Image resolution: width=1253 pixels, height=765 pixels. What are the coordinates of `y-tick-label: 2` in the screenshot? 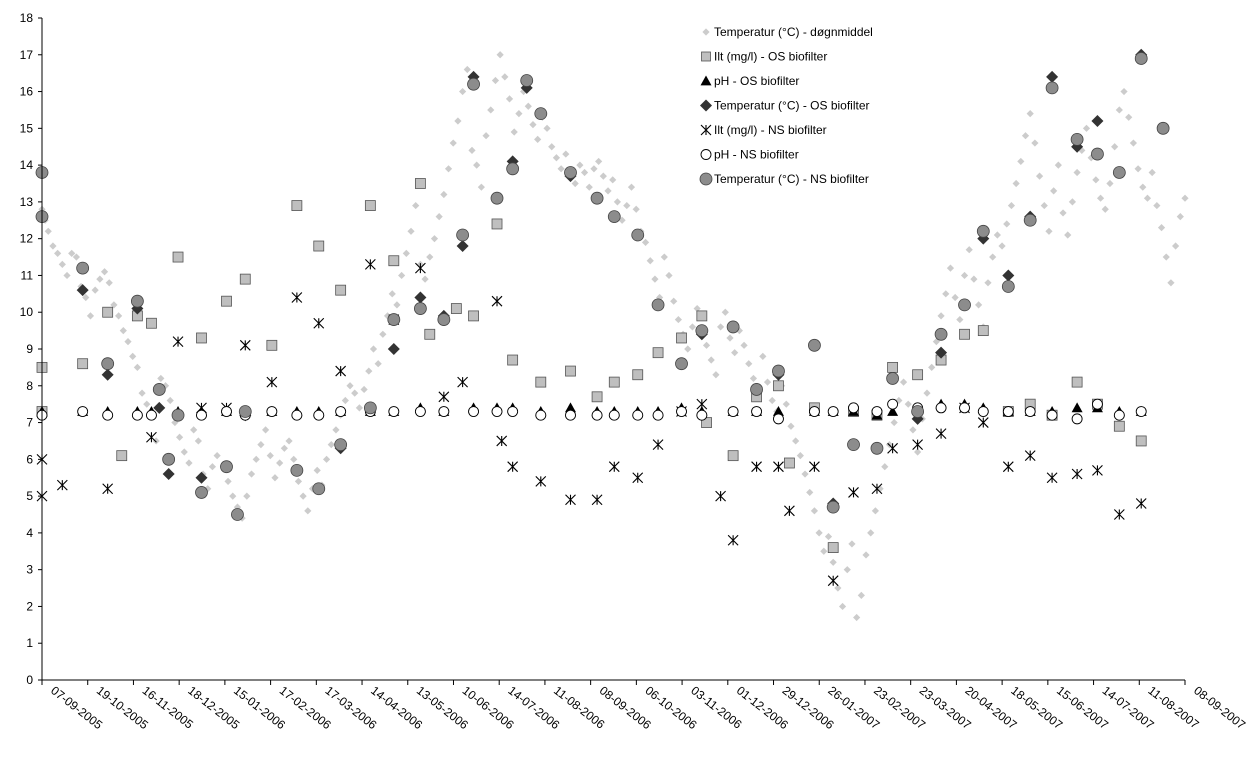 It's located at (29, 606).